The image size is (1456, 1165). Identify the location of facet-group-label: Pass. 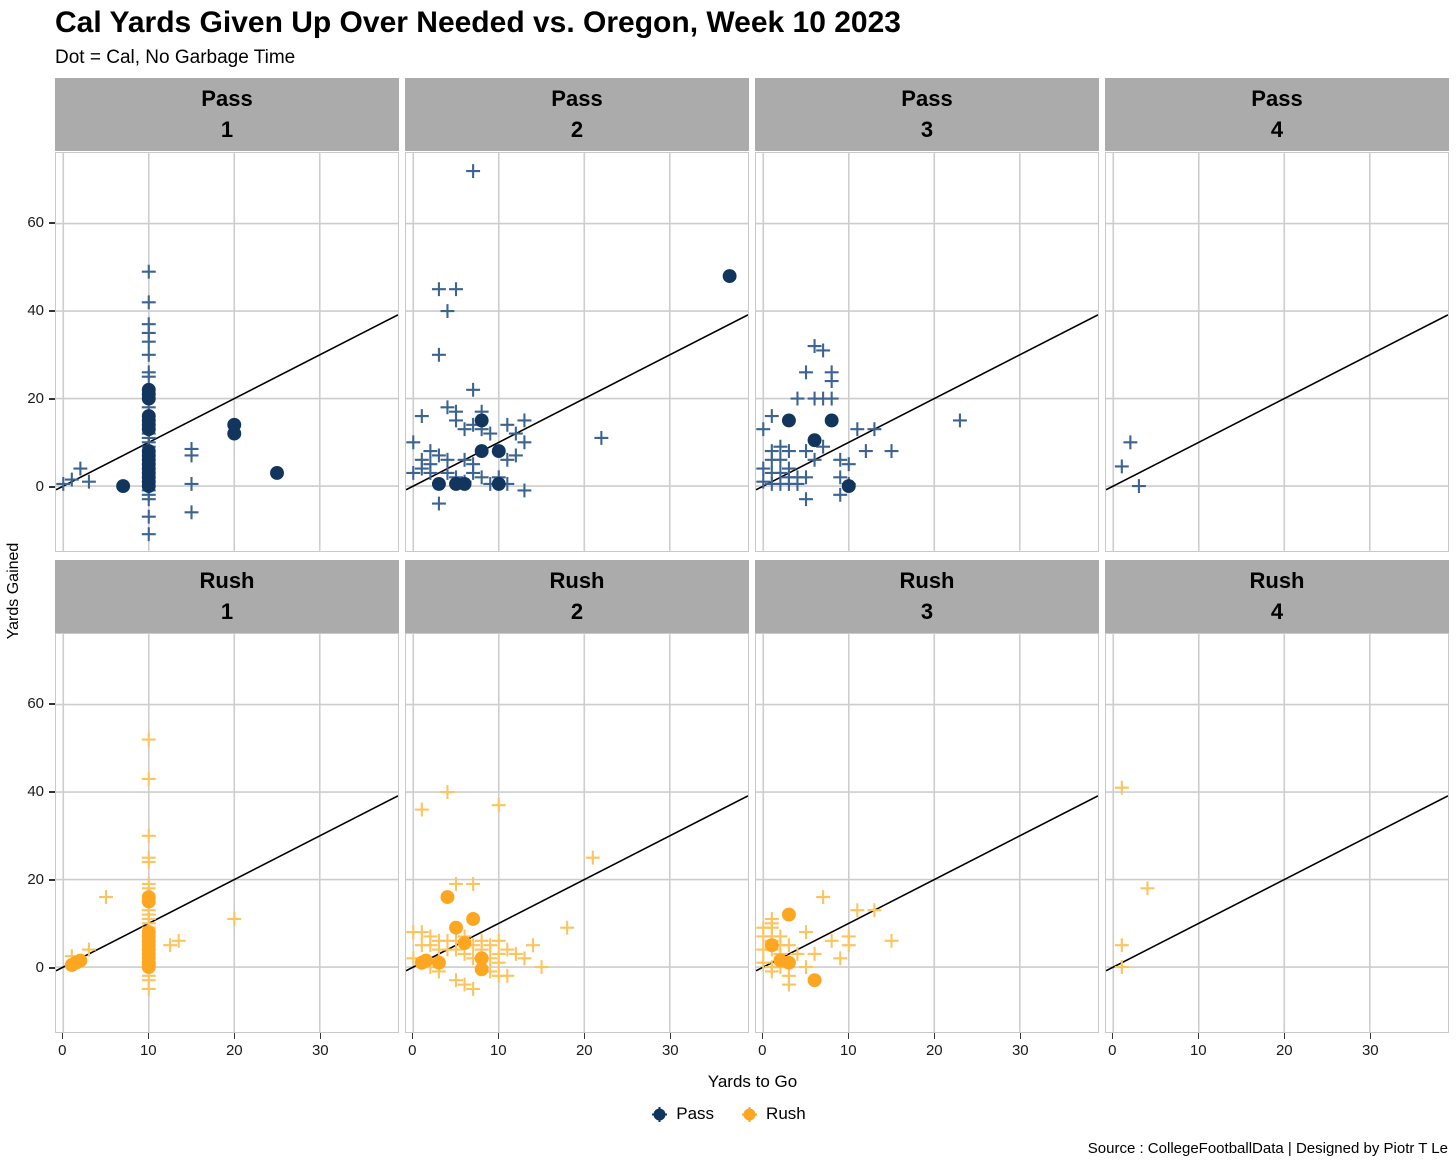
(227, 99).